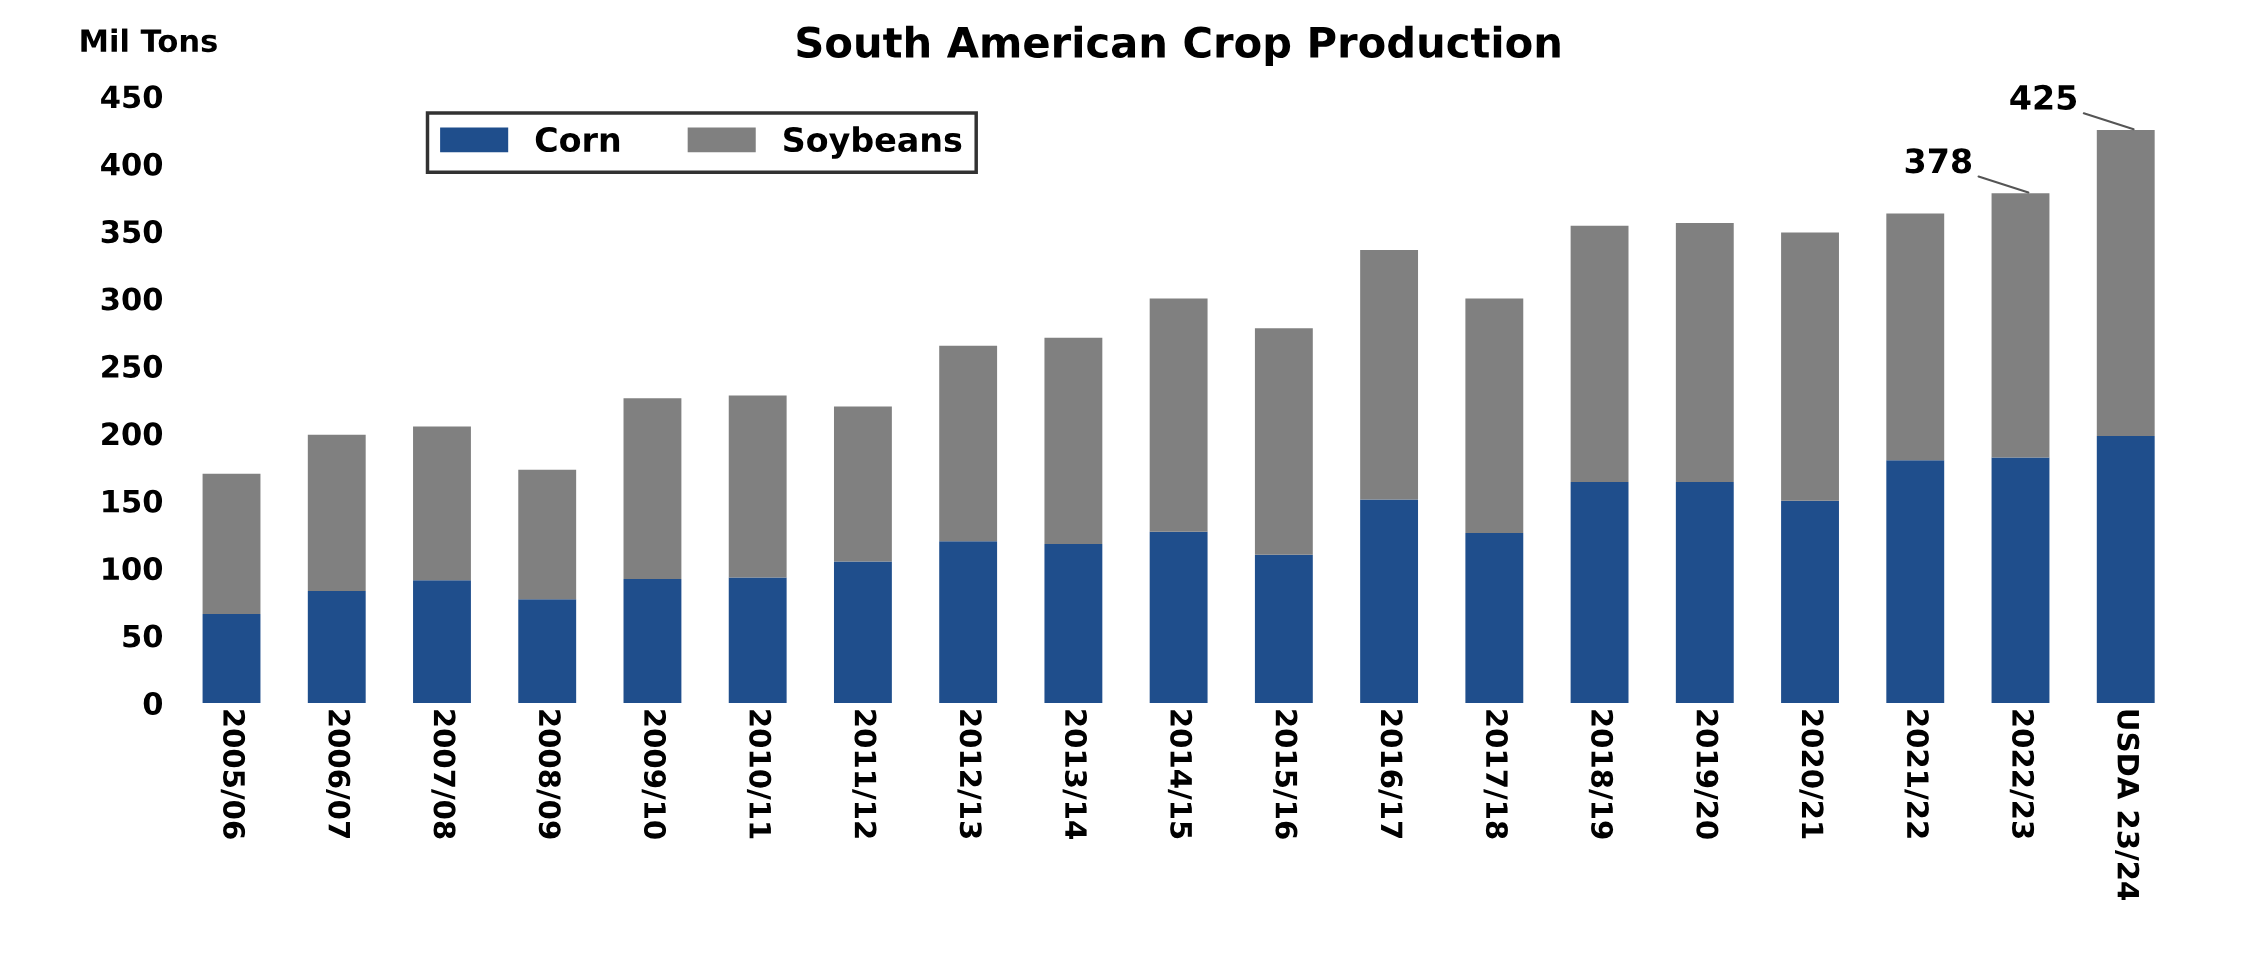  Describe the element at coordinates (233, 774) in the screenshot. I see `x-tick-label: 2005/06` at that location.